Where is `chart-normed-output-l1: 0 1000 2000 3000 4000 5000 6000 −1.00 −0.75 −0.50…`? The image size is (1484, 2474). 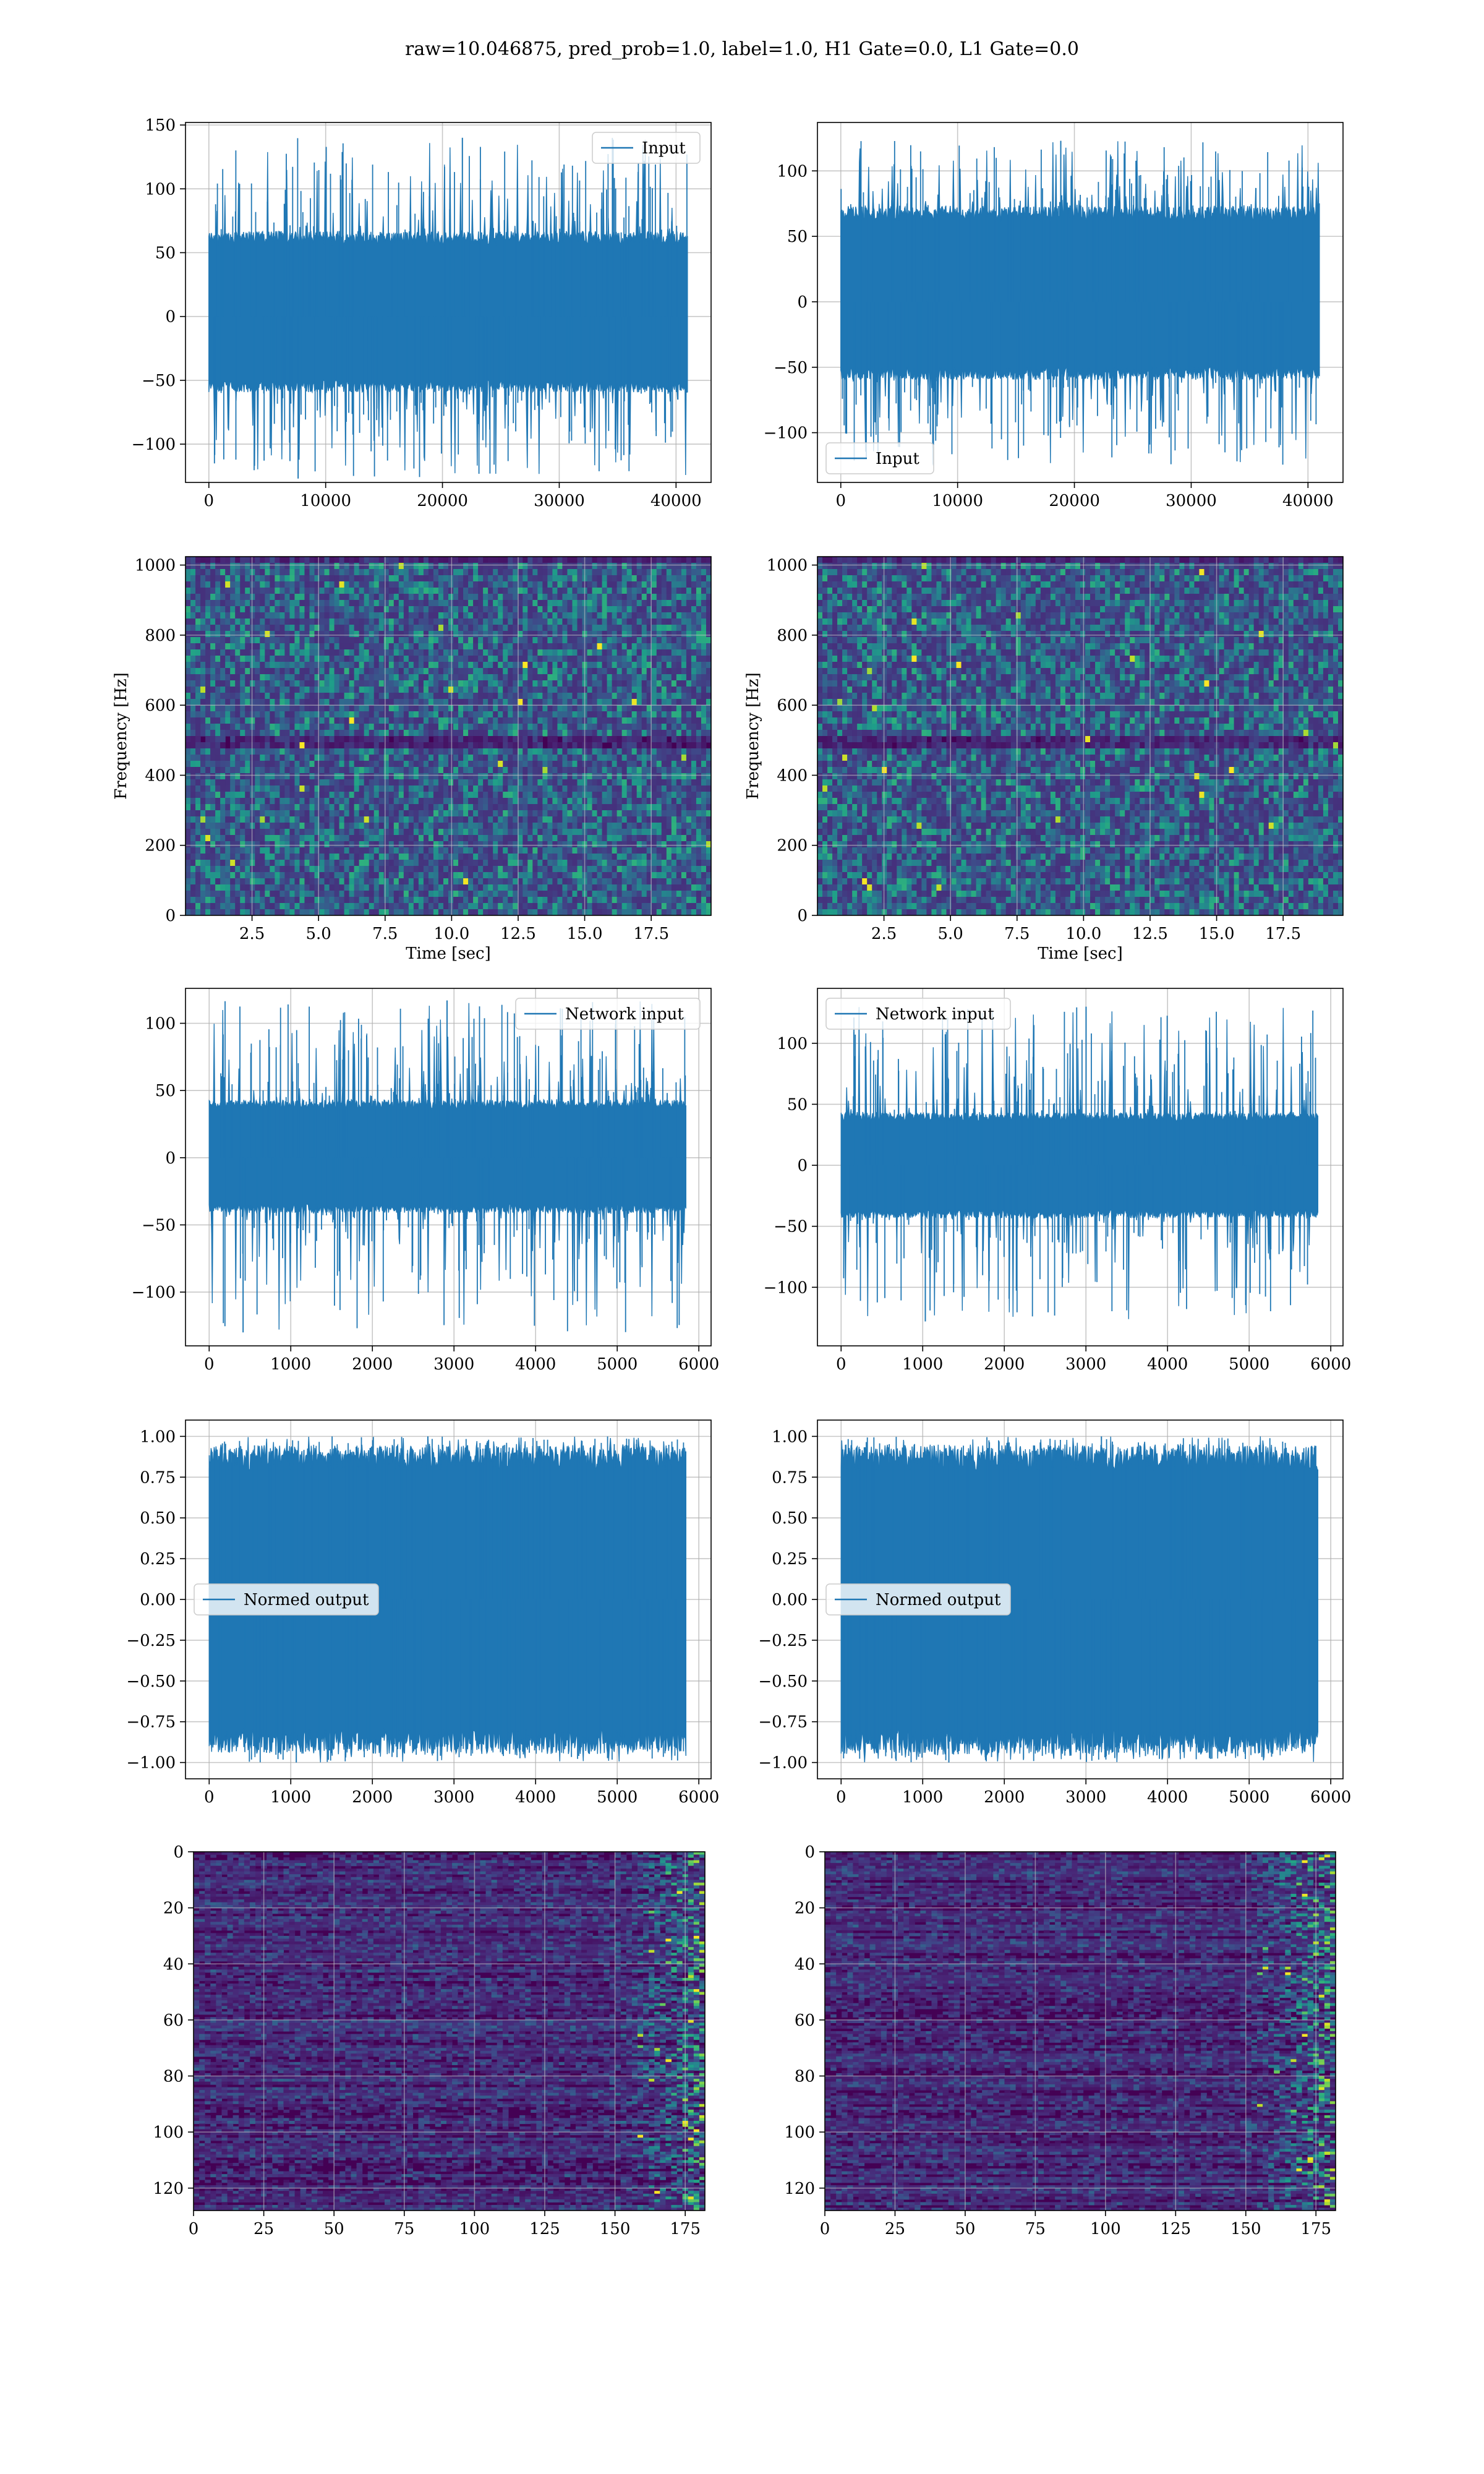
chart-normed-output-l1: 0 1000 2000 3000 4000 5000 6000 −1.00 −0.75 −0.50… is located at coordinates (1054, 1613).